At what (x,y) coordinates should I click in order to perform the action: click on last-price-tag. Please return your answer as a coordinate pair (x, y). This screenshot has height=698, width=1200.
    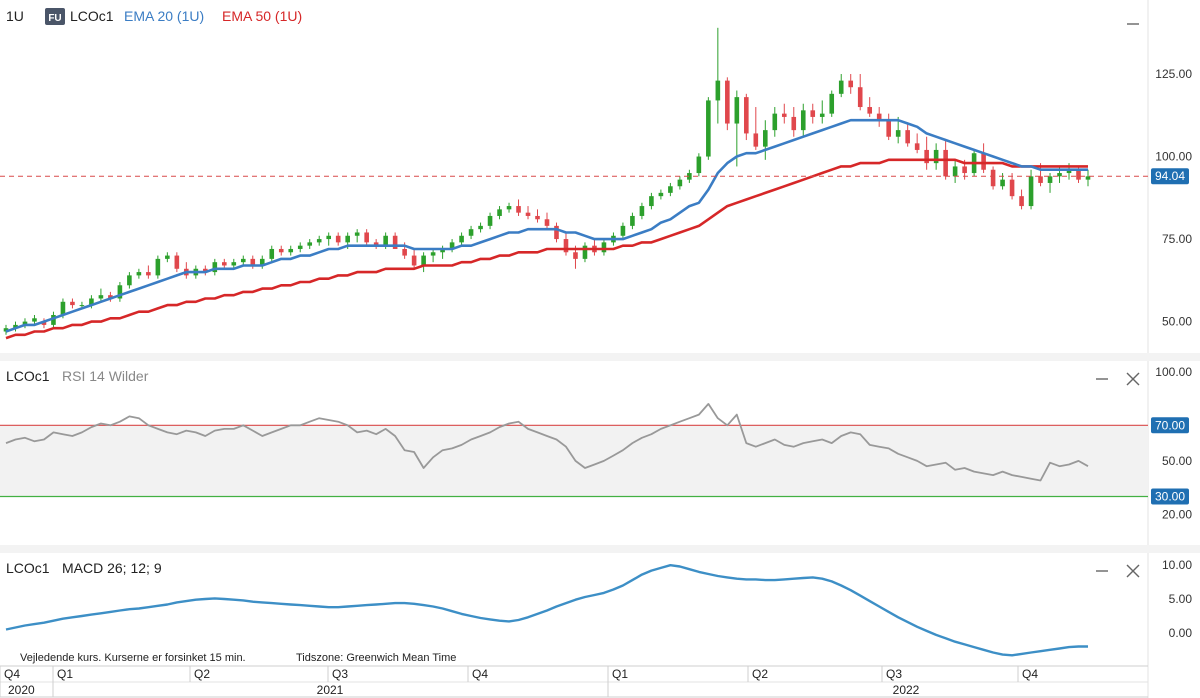
    Looking at the image, I should click on (1170, 176).